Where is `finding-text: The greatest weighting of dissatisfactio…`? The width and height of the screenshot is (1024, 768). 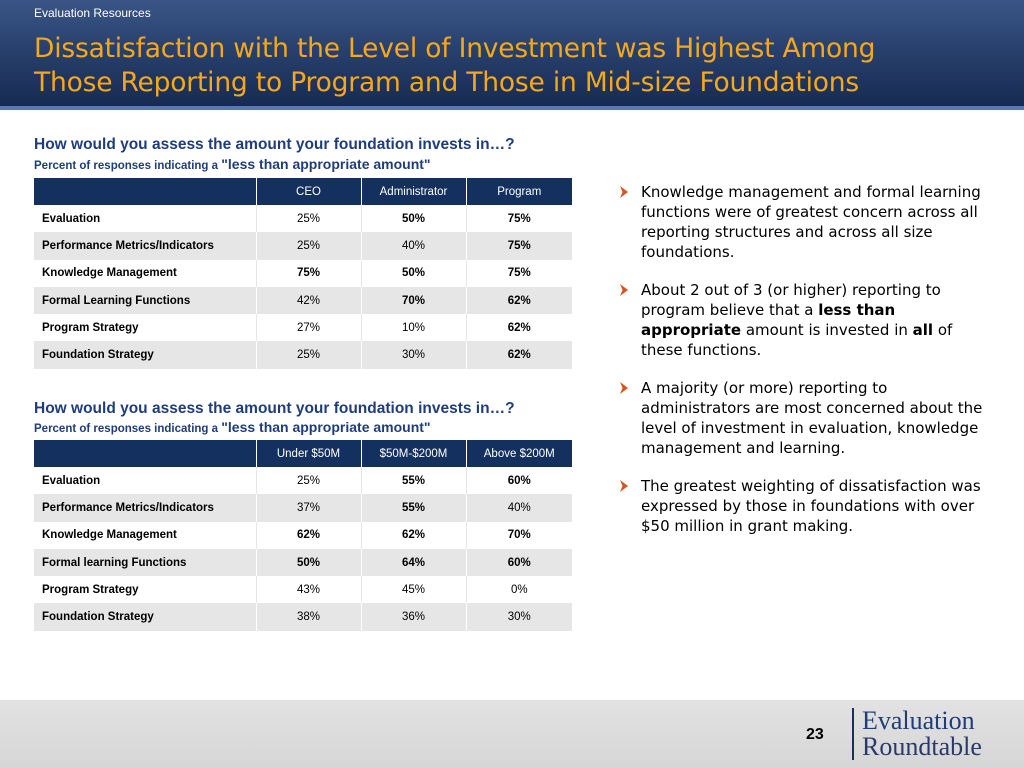 finding-text: The greatest weighting of dissatisfactio… is located at coordinates (811, 506).